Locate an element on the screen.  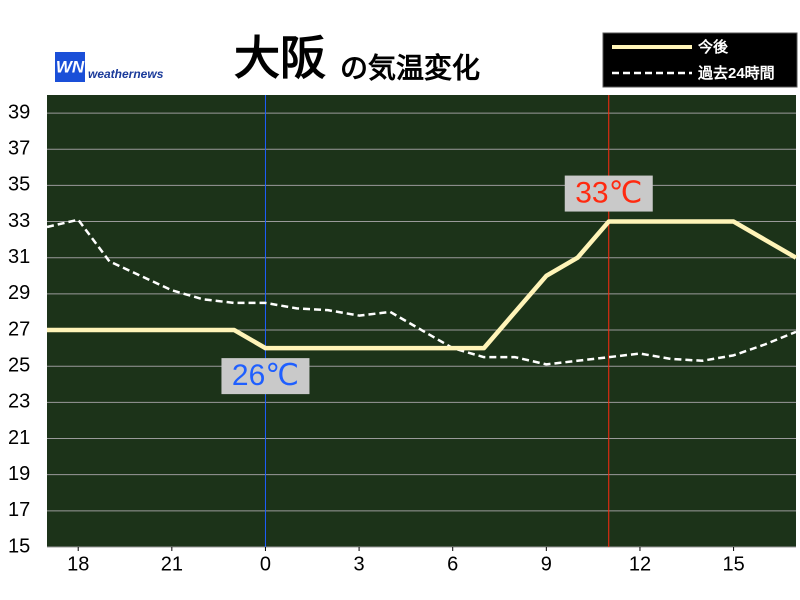
y-tick-label: 31 is located at coordinates (19, 257).